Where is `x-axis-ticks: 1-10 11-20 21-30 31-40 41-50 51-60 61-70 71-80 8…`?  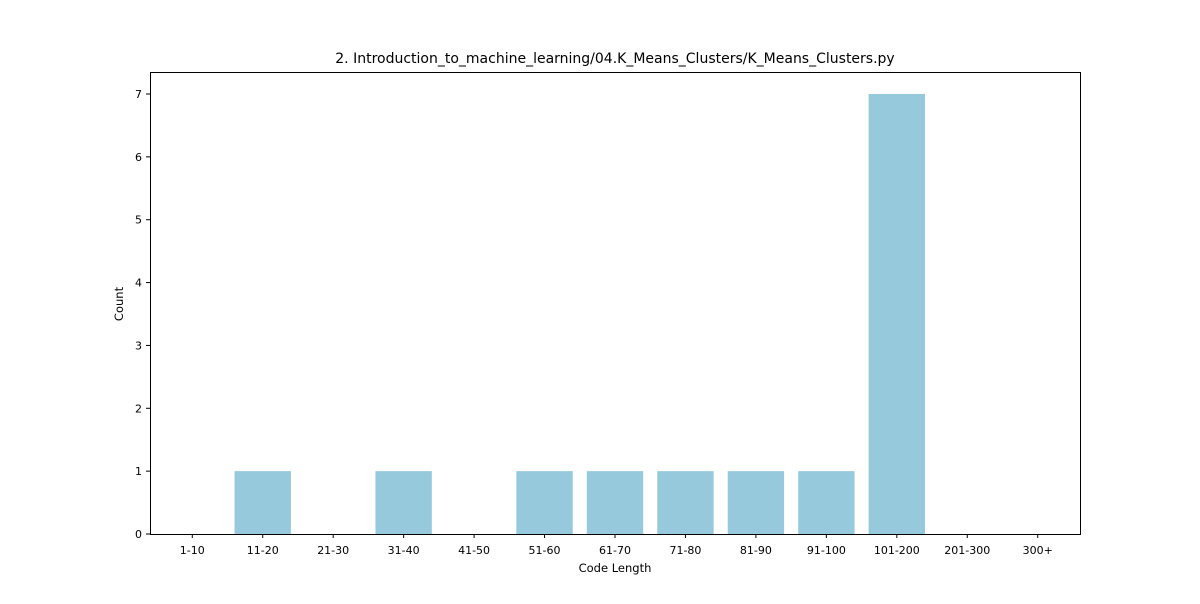 x-axis-ticks: 1-10 11-20 21-30 31-40 41-50 51-60 61-70 71-80 8… is located at coordinates (616, 545).